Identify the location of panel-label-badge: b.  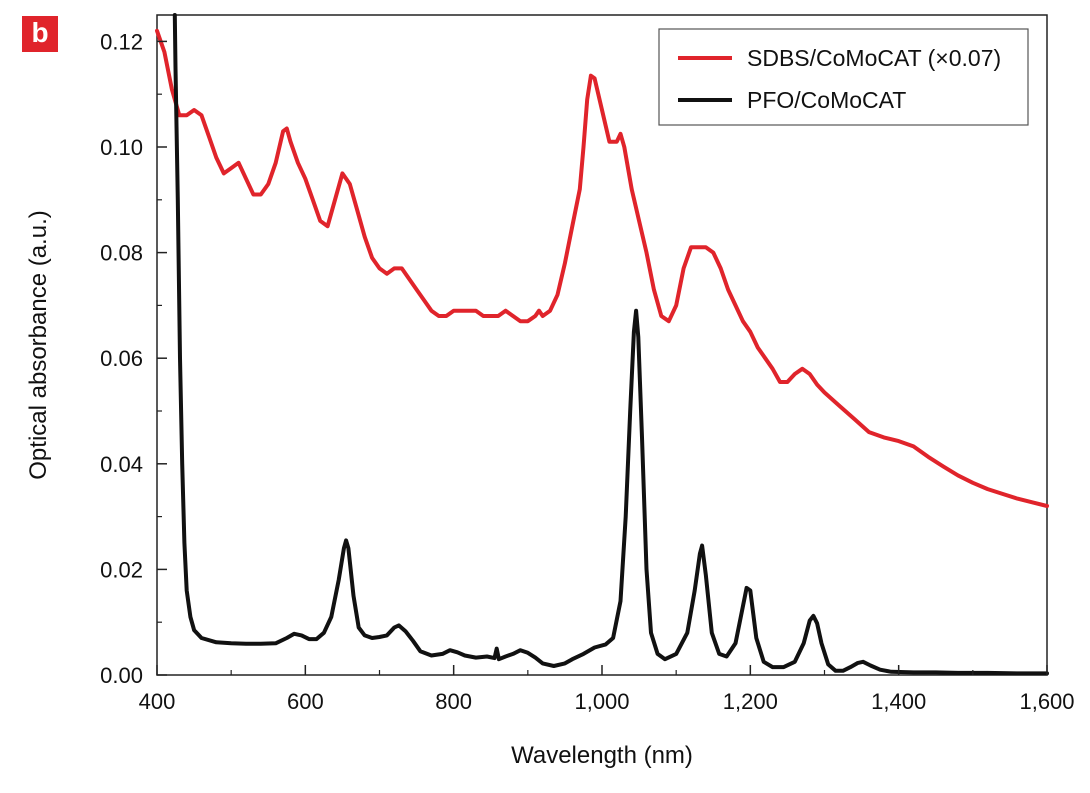
(40, 34).